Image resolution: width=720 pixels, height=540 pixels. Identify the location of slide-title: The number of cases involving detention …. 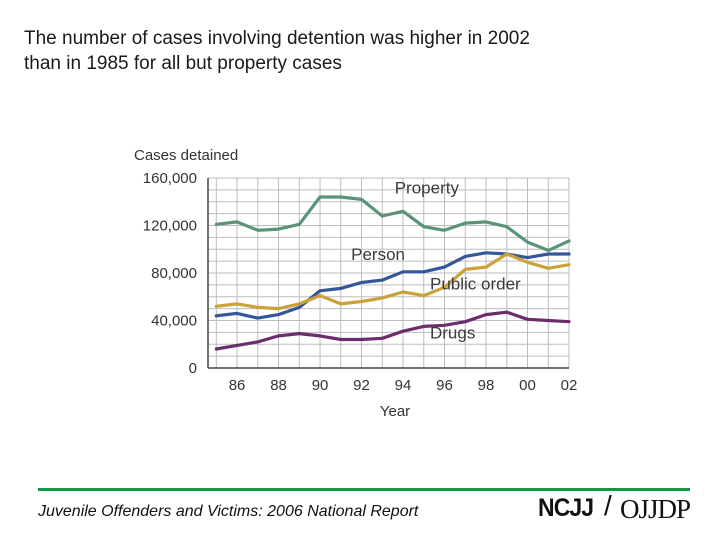
(354, 51).